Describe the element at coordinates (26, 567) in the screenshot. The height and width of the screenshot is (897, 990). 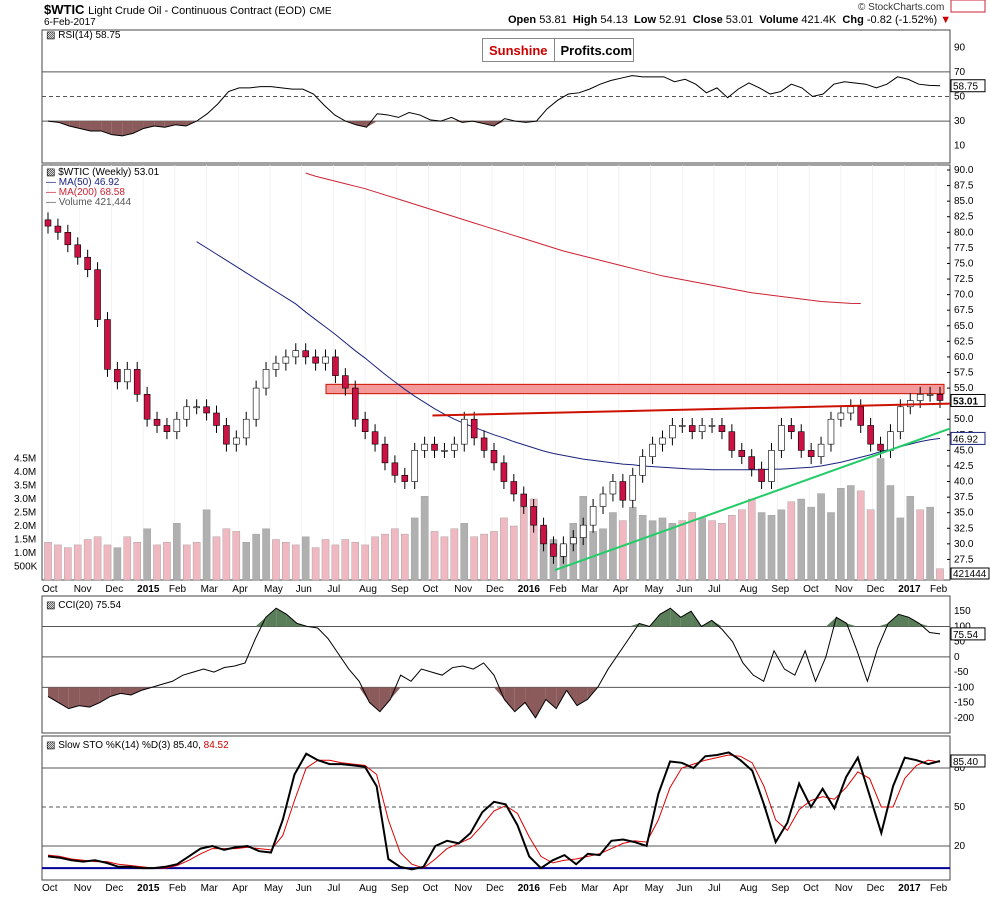
I see `volume-tick-label: 500K` at that location.